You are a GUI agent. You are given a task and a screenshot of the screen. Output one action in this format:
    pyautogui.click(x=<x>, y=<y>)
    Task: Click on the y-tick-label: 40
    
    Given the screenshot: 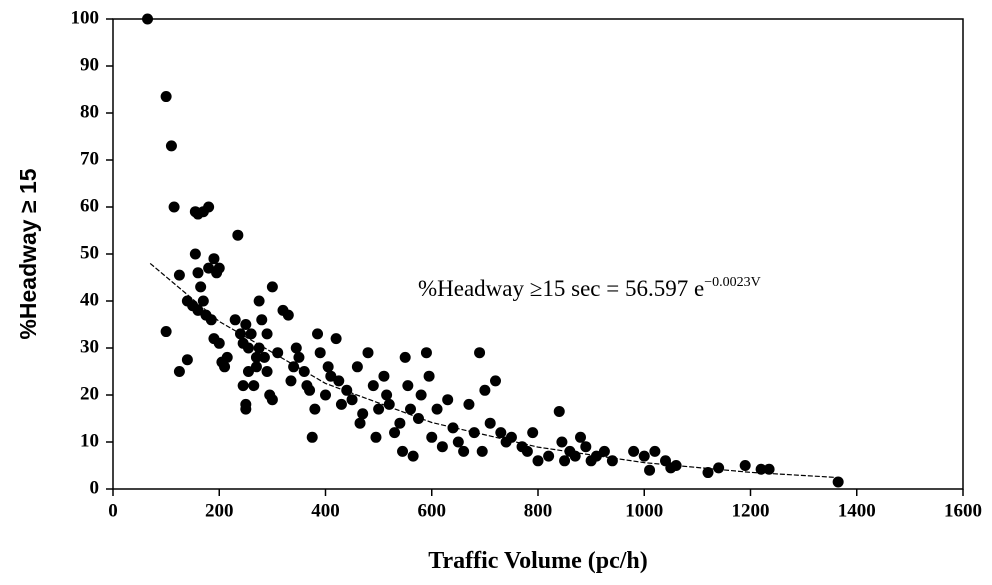 What is the action you would take?
    pyautogui.click(x=89, y=299)
    